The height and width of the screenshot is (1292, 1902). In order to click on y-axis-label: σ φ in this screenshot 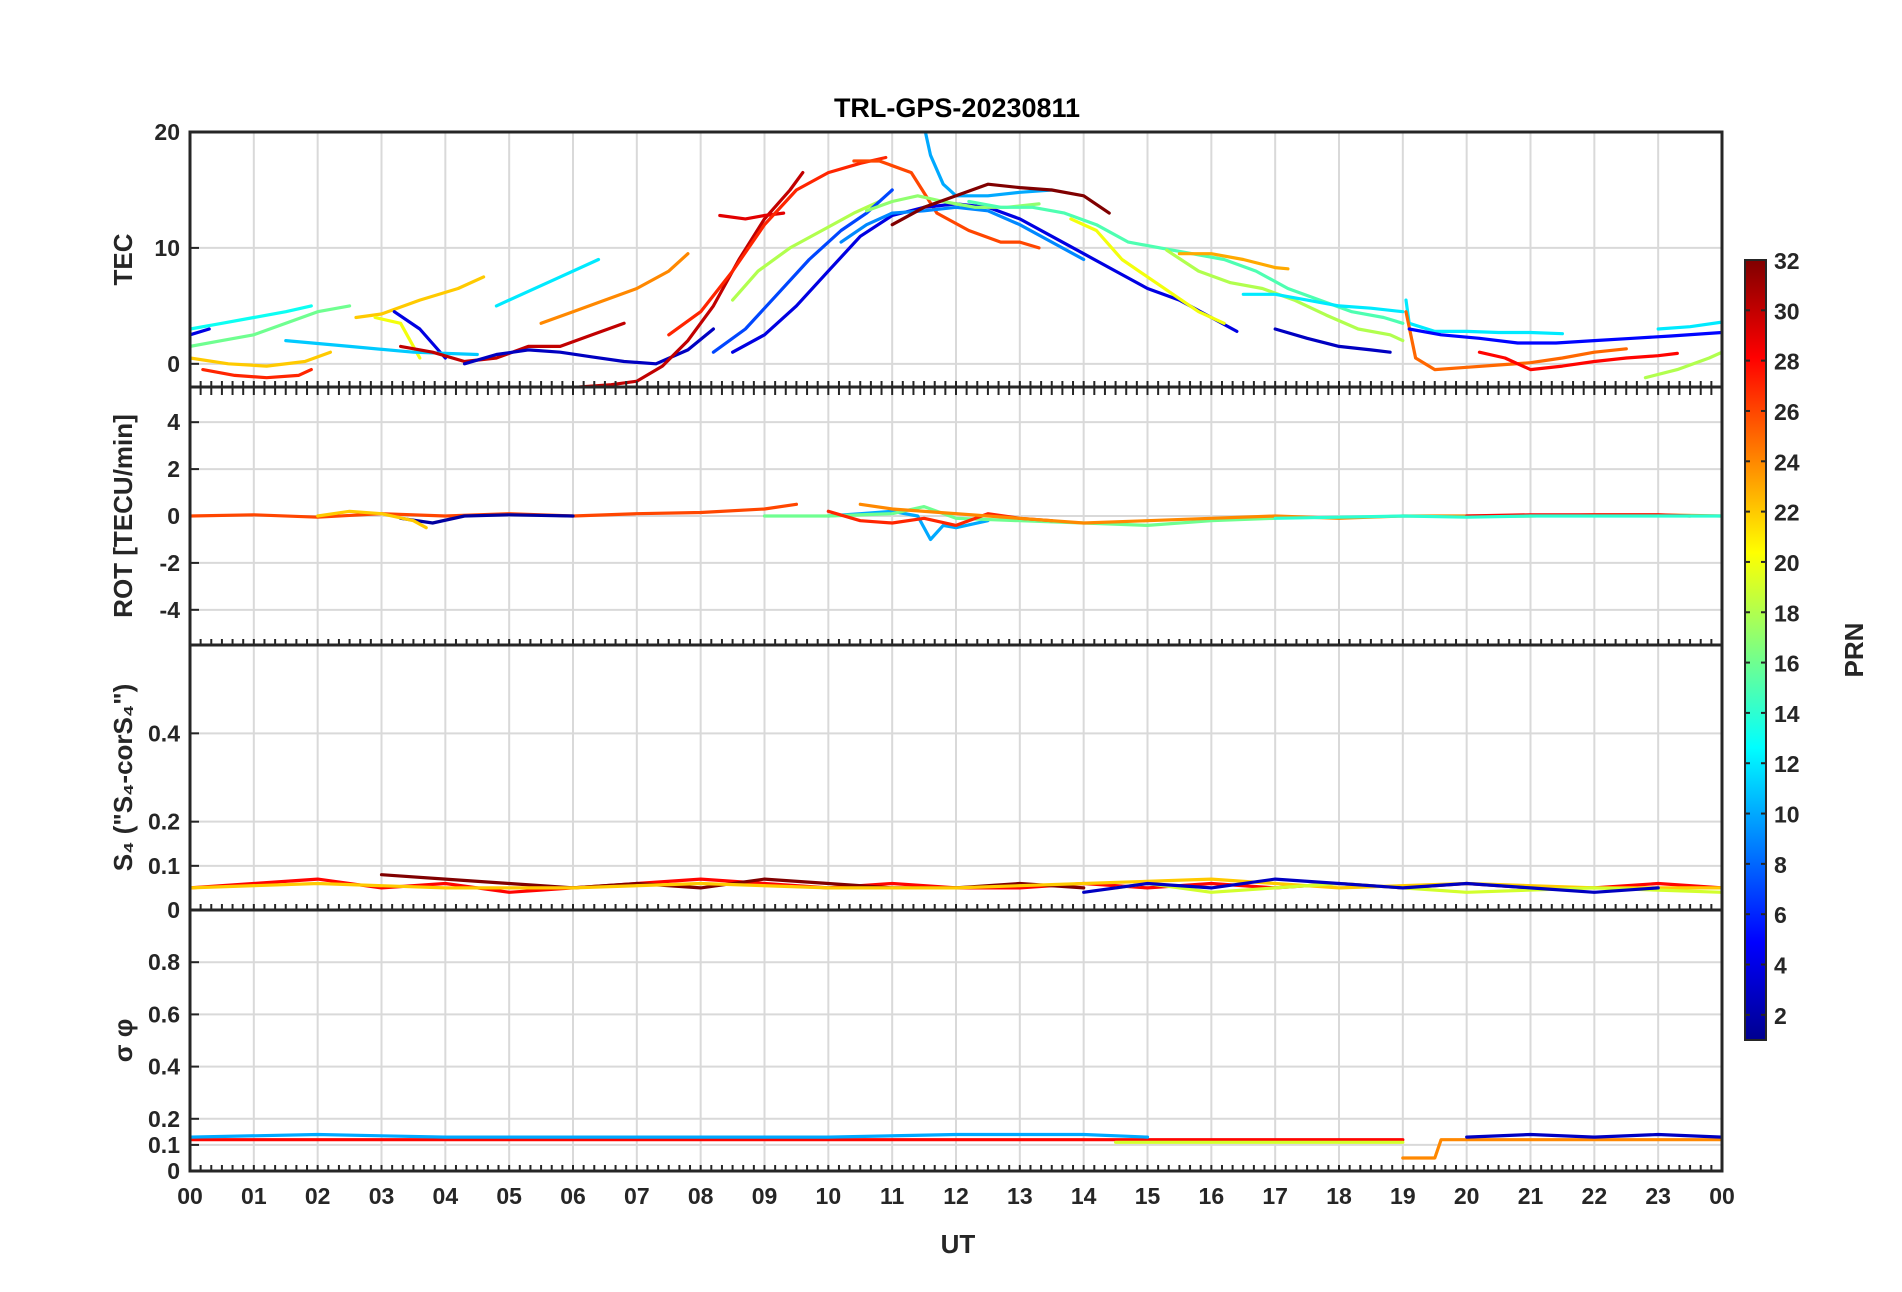, I will do `click(123, 1041)`.